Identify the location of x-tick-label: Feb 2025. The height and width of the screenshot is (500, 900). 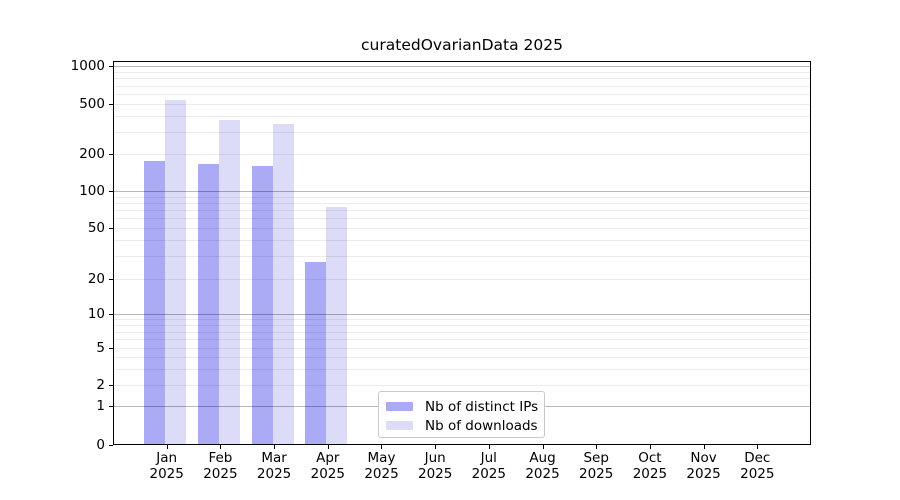
(220, 466).